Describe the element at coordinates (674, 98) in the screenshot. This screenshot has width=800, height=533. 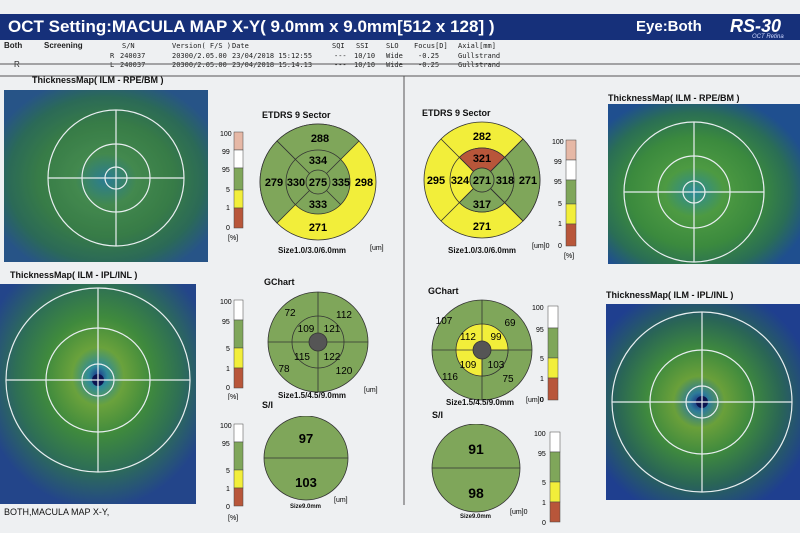
I see `map-title-right-top: ThicknessMap( ILM - RPE/BM )` at that location.